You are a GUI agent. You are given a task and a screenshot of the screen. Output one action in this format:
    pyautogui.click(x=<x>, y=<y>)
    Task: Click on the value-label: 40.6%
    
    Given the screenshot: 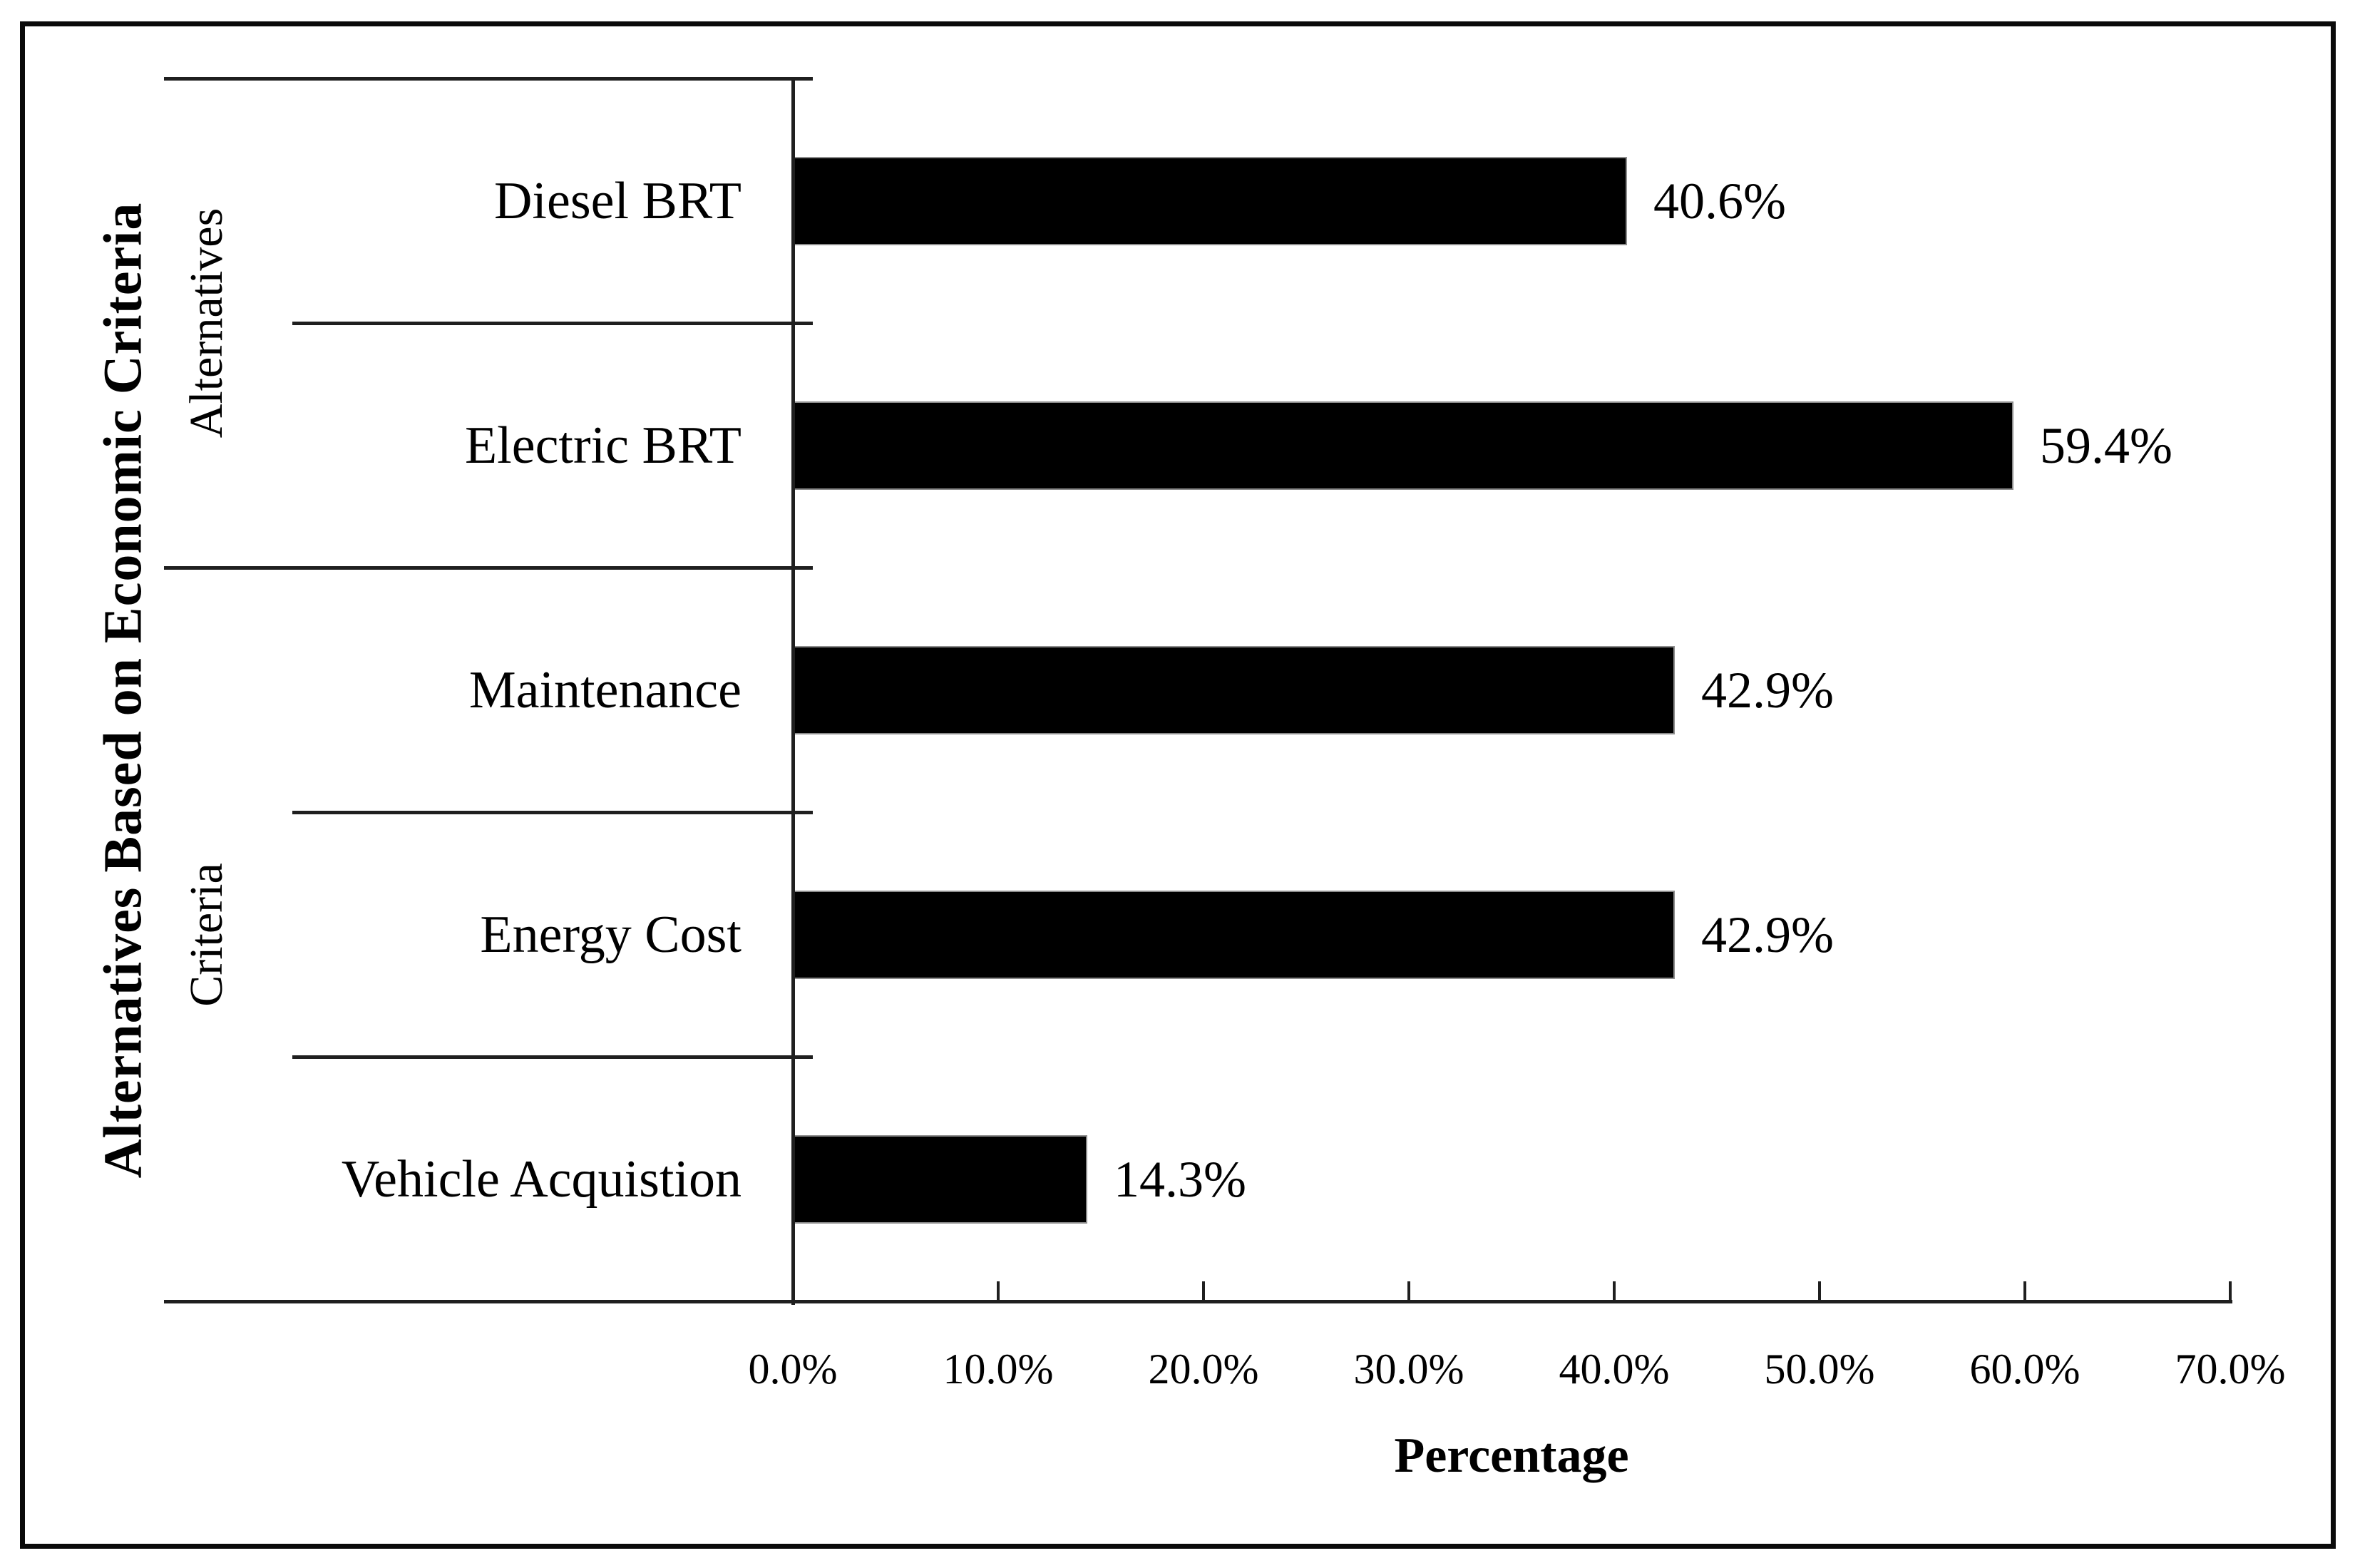 What is the action you would take?
    pyautogui.click(x=1719, y=201)
    